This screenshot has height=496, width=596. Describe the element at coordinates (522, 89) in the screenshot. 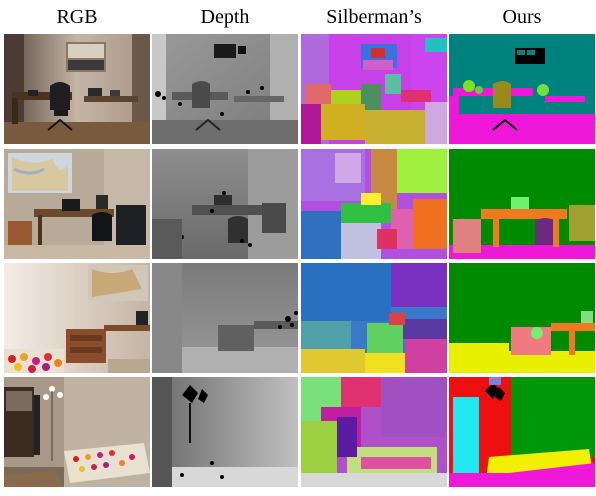

I see `ours-segmentation-row1` at that location.